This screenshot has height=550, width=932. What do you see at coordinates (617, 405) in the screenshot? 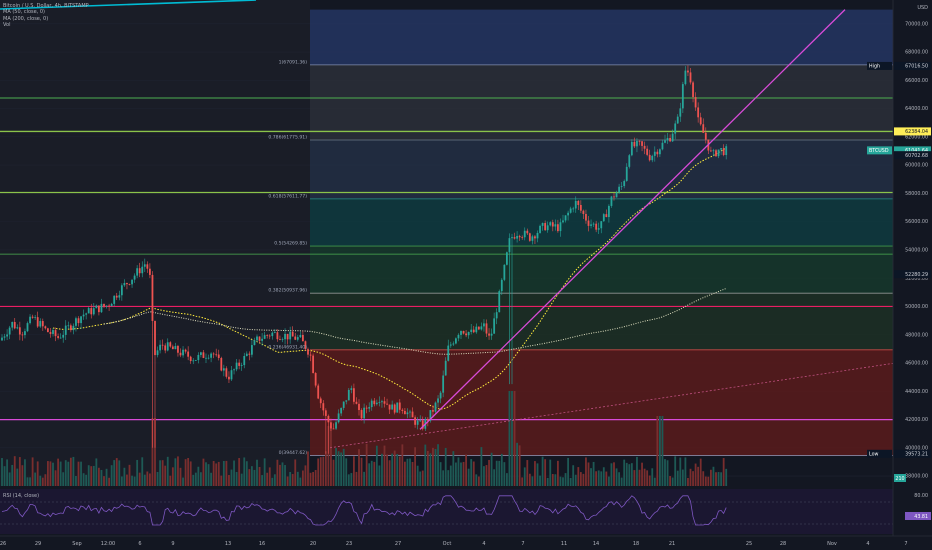
I see `dotted-trendline` at bounding box center [617, 405].